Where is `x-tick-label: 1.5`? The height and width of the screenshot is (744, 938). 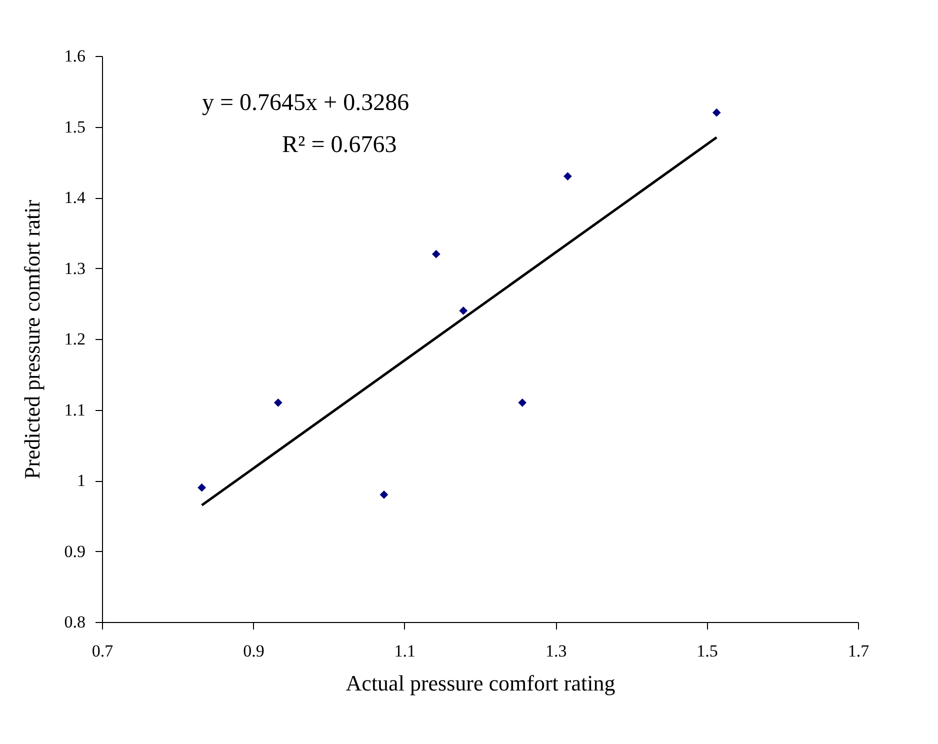
x-tick-label: 1.5 is located at coordinates (707, 651).